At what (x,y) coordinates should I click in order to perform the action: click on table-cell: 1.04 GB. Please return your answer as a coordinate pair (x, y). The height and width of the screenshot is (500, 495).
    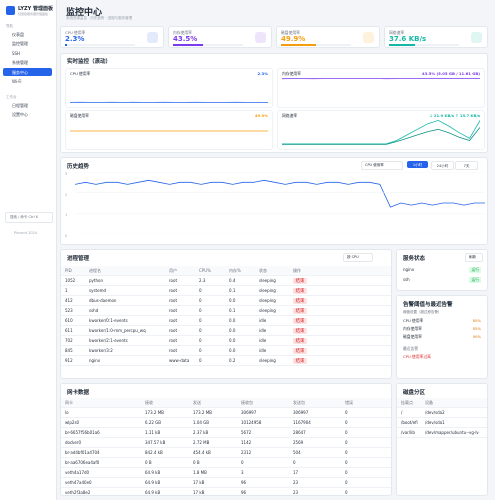
    Looking at the image, I should click on (201, 422).